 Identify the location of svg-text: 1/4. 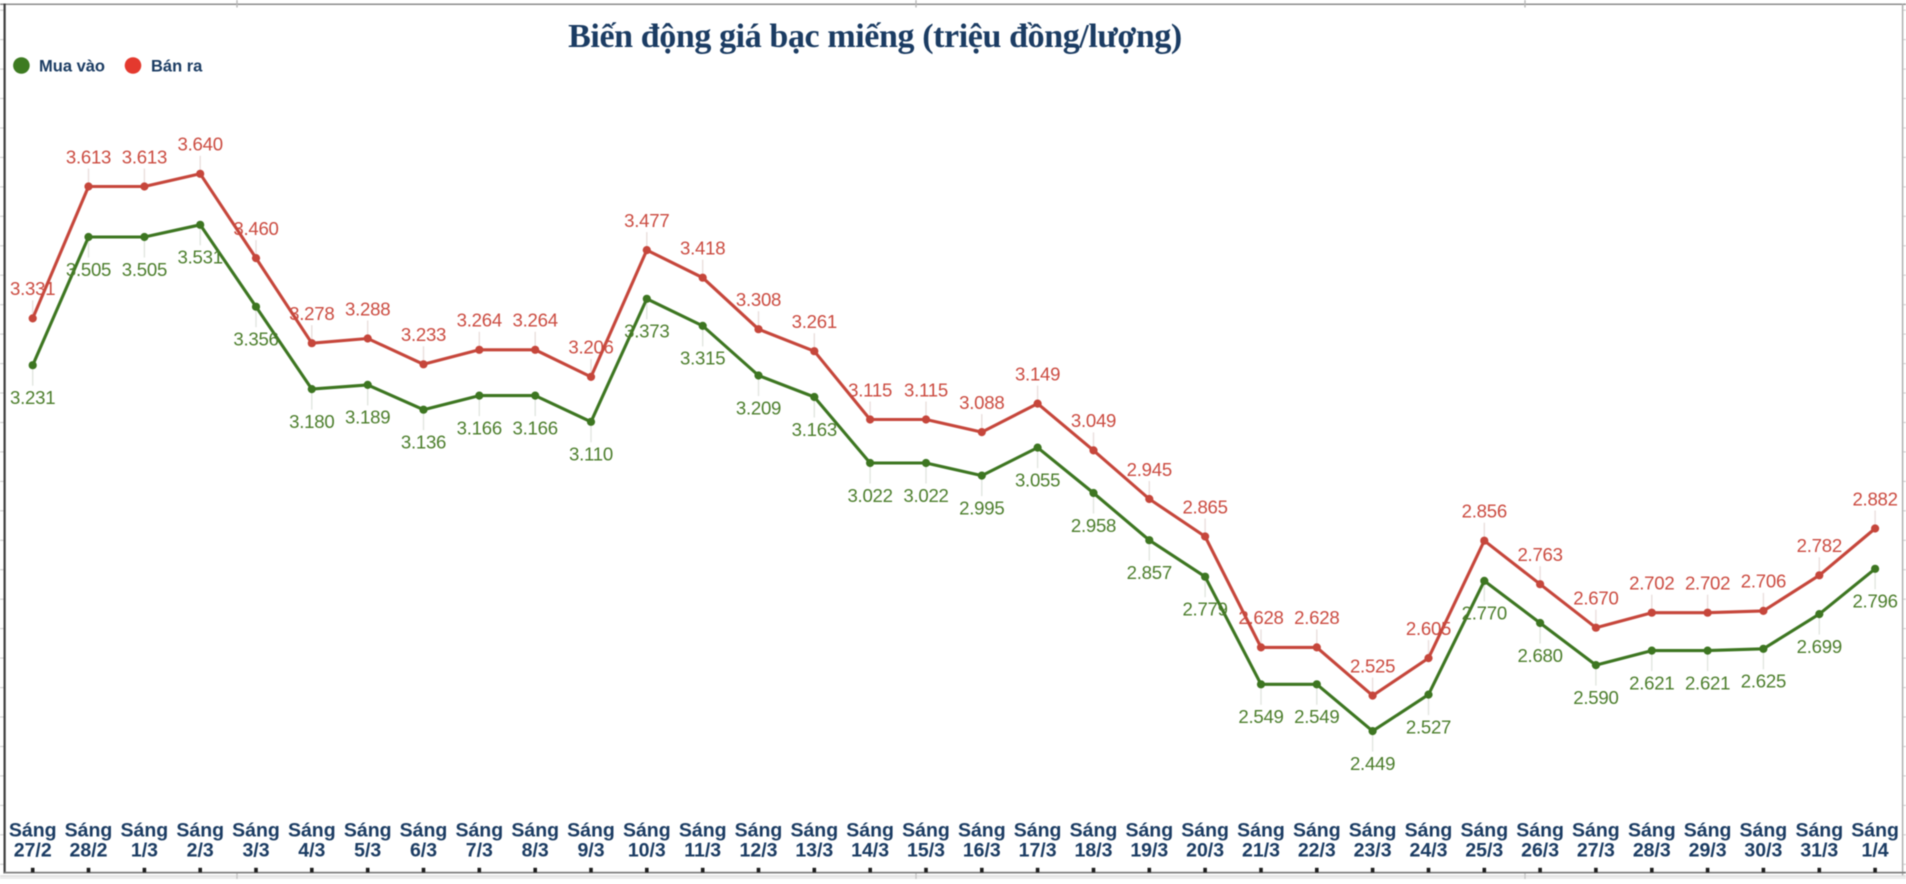
(1875, 851).